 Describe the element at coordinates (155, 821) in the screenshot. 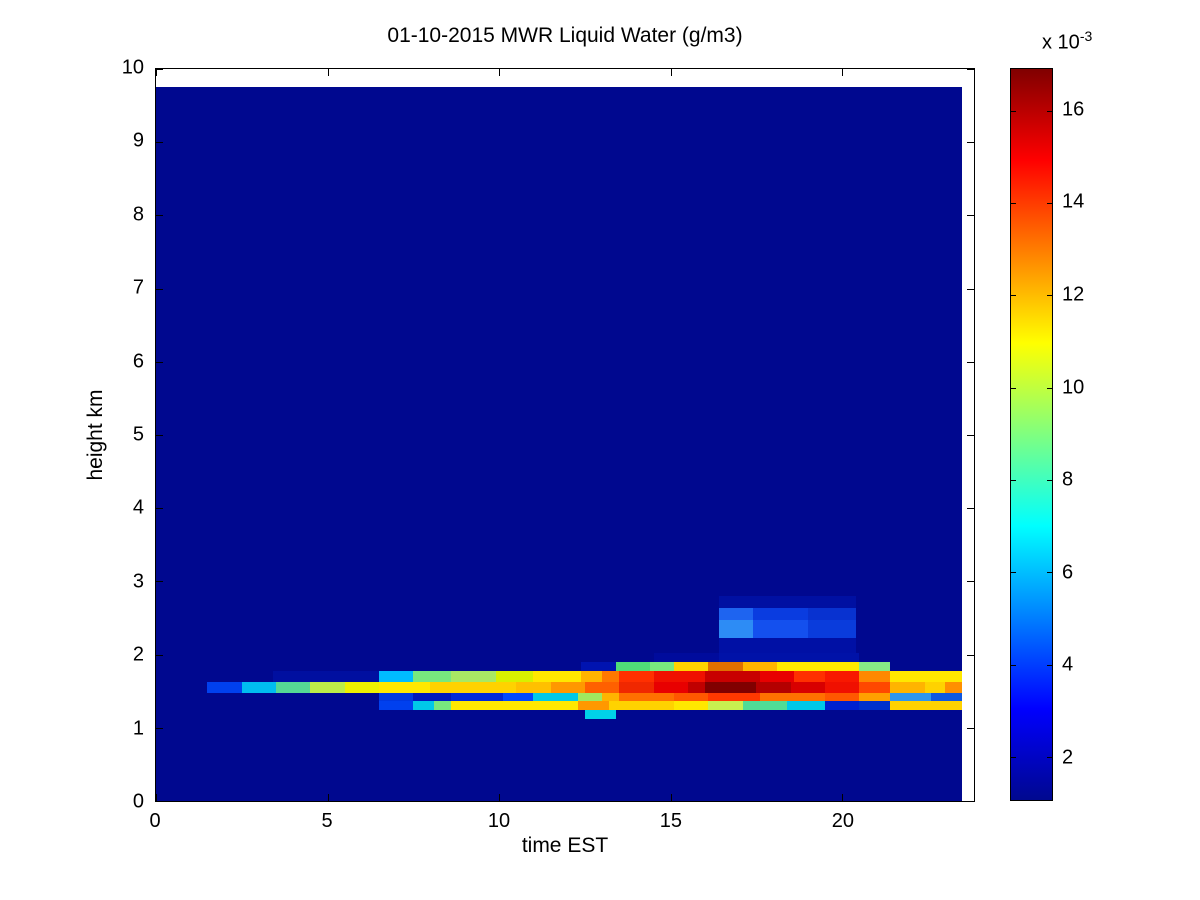

I see `x-tick-label: 0` at that location.